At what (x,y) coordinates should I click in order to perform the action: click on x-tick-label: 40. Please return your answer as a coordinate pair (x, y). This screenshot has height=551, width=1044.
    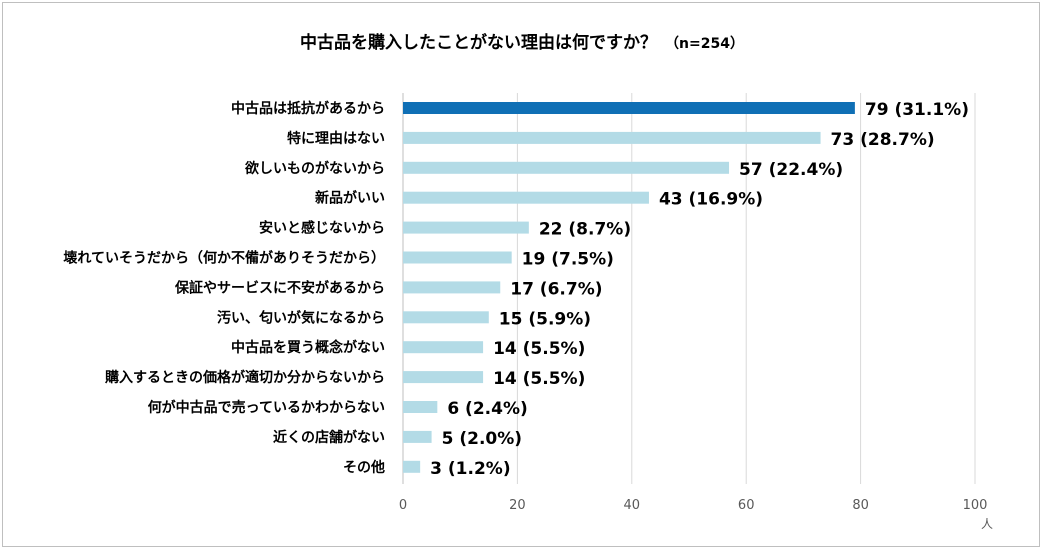
    Looking at the image, I should click on (632, 505).